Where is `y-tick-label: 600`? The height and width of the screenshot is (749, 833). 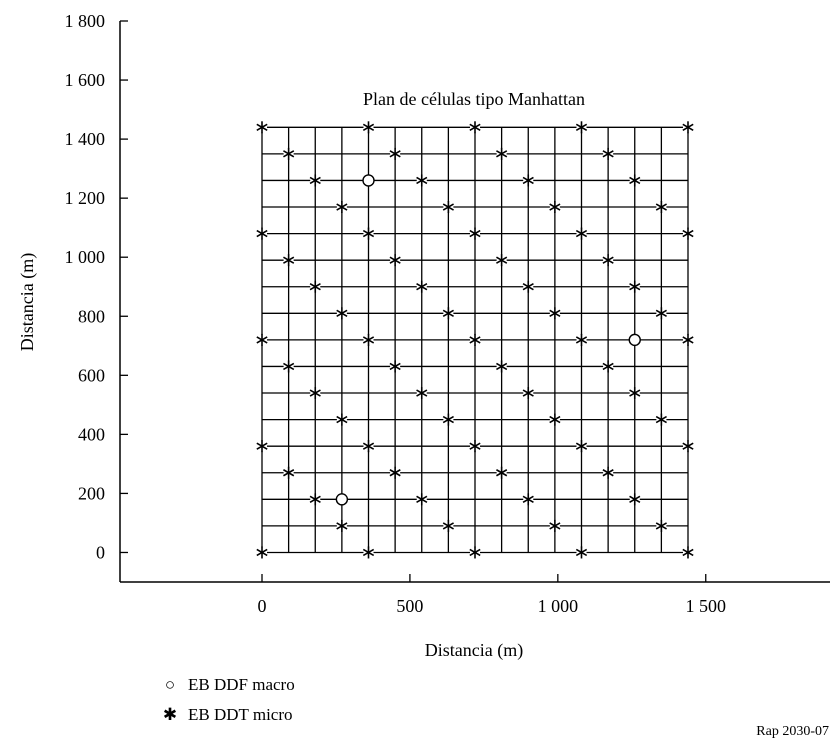
y-tick-label: 600 is located at coordinates (91, 375).